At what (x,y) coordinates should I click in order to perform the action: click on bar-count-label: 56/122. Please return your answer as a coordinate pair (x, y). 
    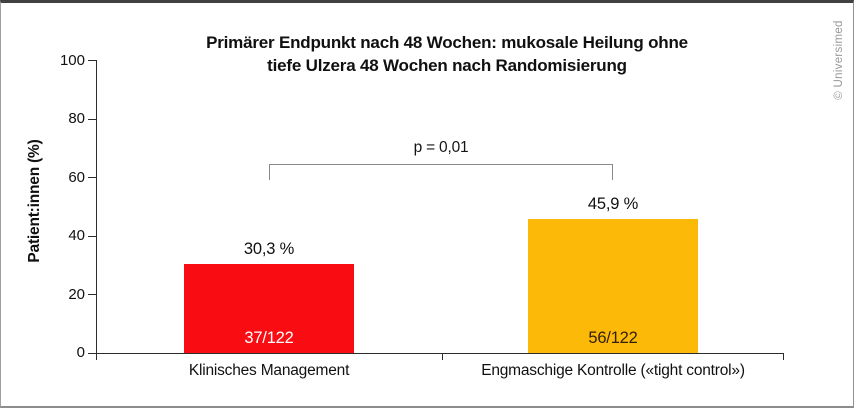
    Looking at the image, I should click on (613, 338).